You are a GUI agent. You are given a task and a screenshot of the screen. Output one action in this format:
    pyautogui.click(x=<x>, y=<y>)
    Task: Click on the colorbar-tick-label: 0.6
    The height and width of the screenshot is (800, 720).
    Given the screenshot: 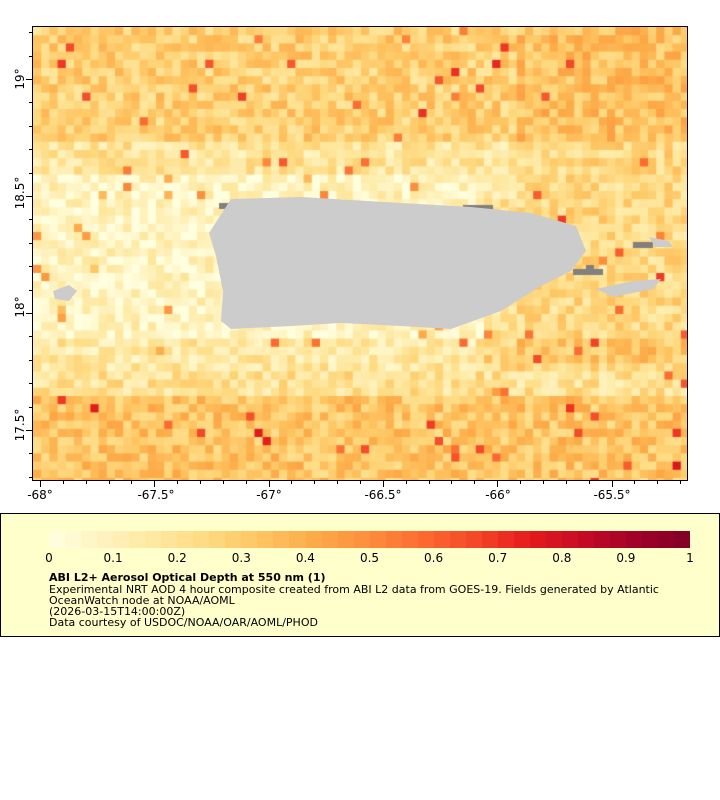 What is the action you would take?
    pyautogui.click(x=434, y=558)
    